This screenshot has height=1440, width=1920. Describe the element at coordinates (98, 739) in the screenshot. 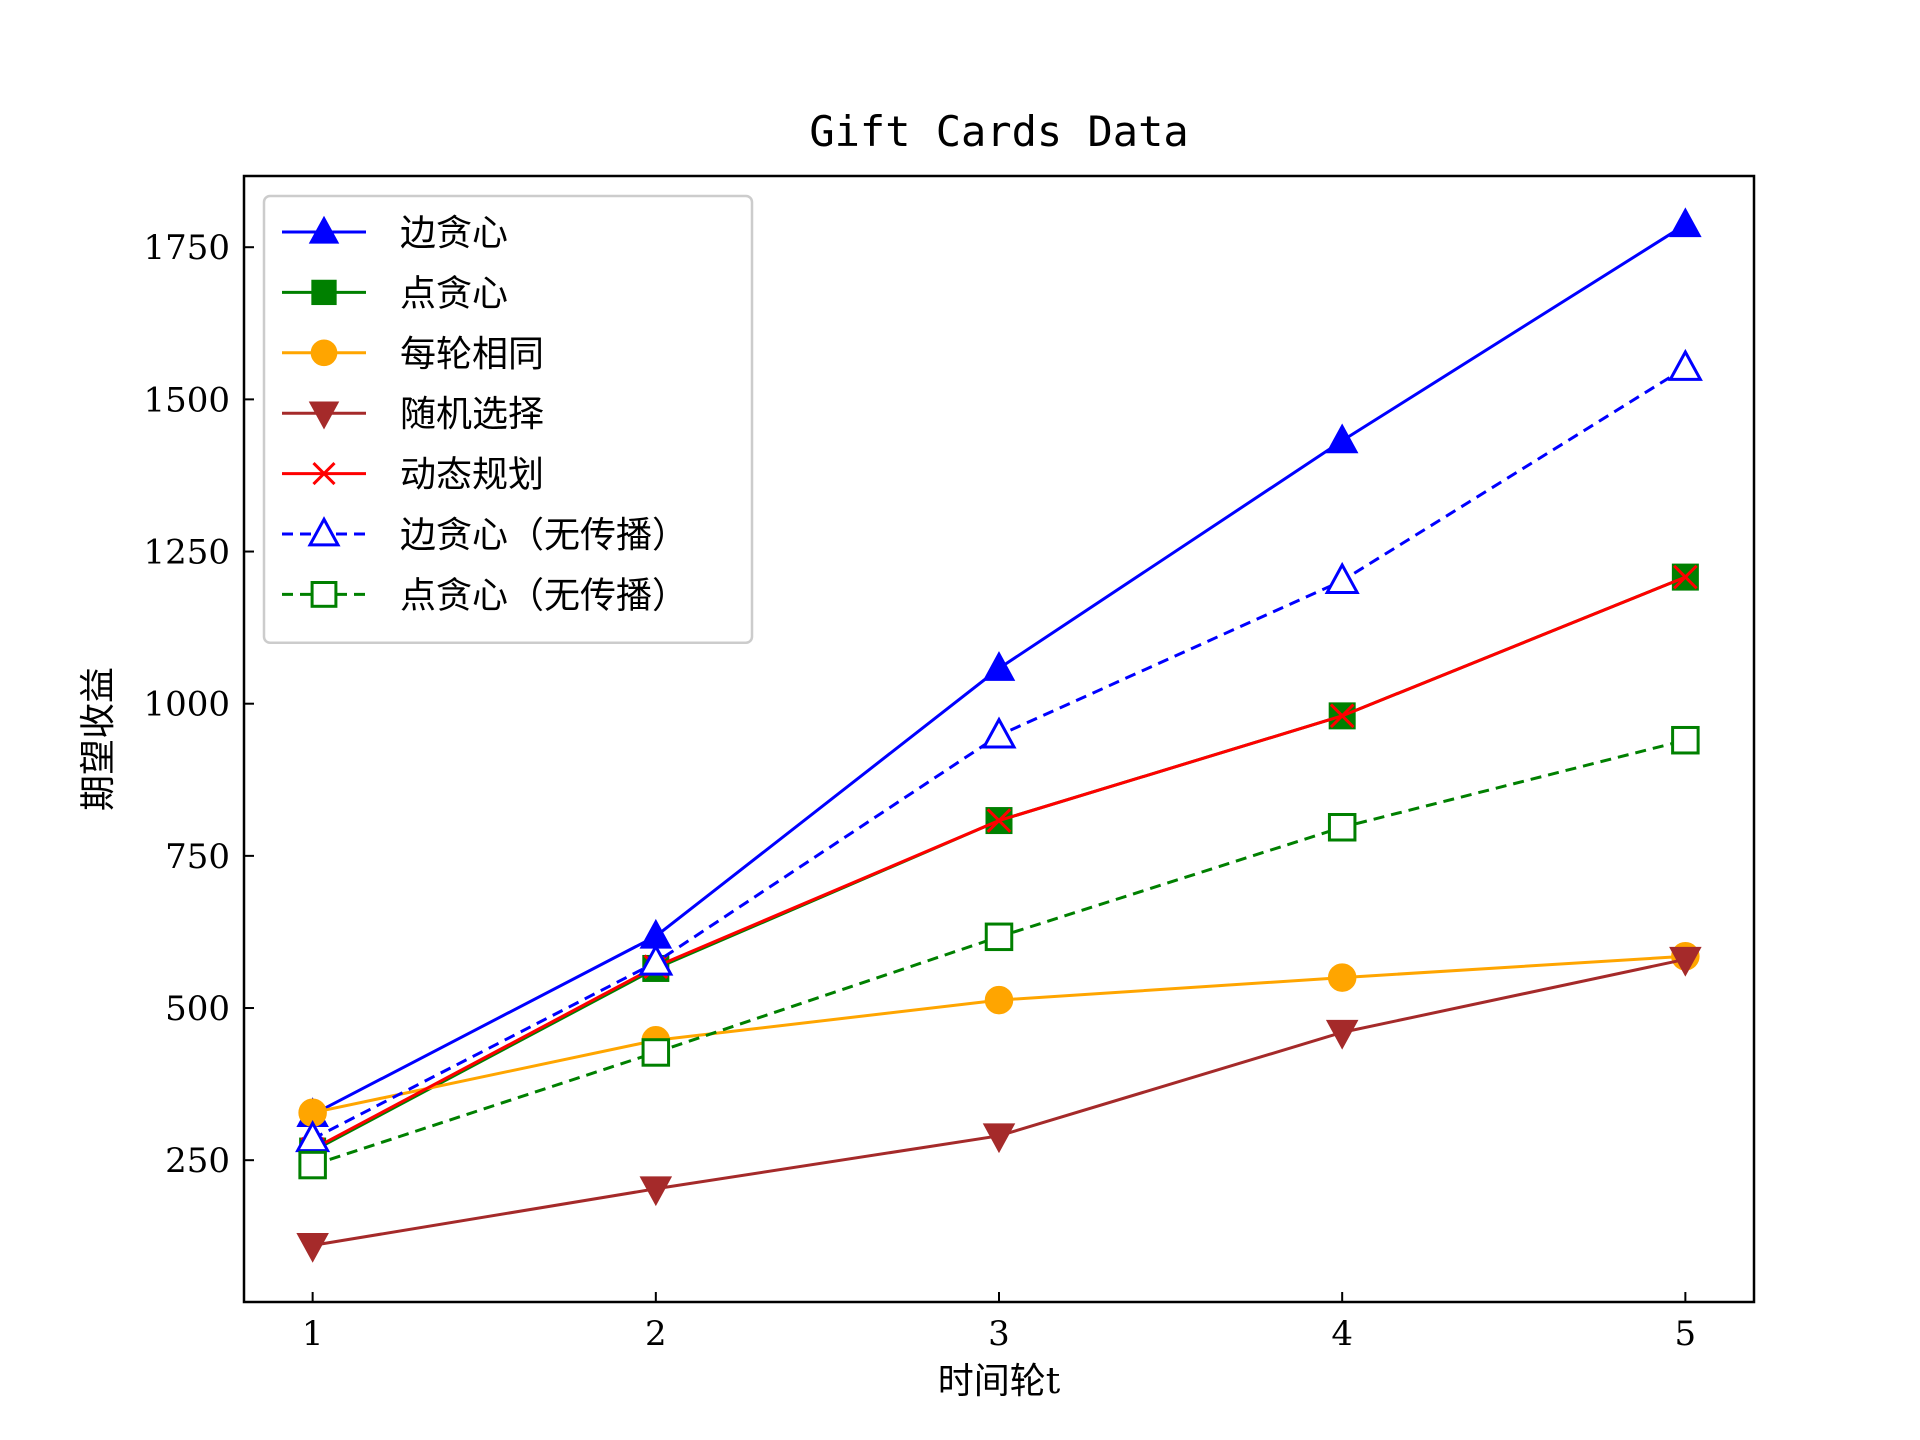

I see `y-axis-label: 期望收益` at that location.